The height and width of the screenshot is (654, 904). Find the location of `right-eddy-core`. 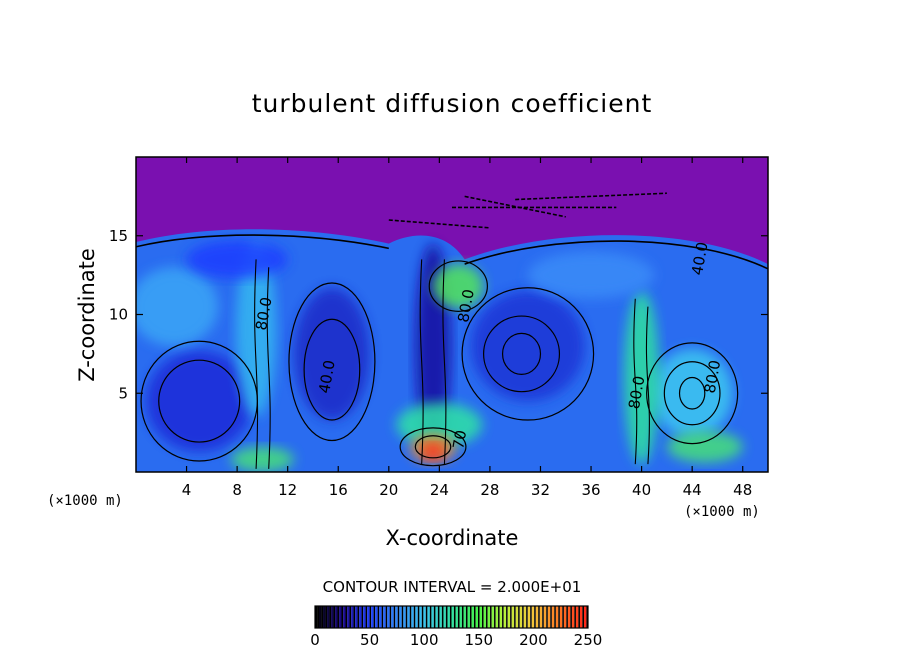

right-eddy-core is located at coordinates (527, 346).